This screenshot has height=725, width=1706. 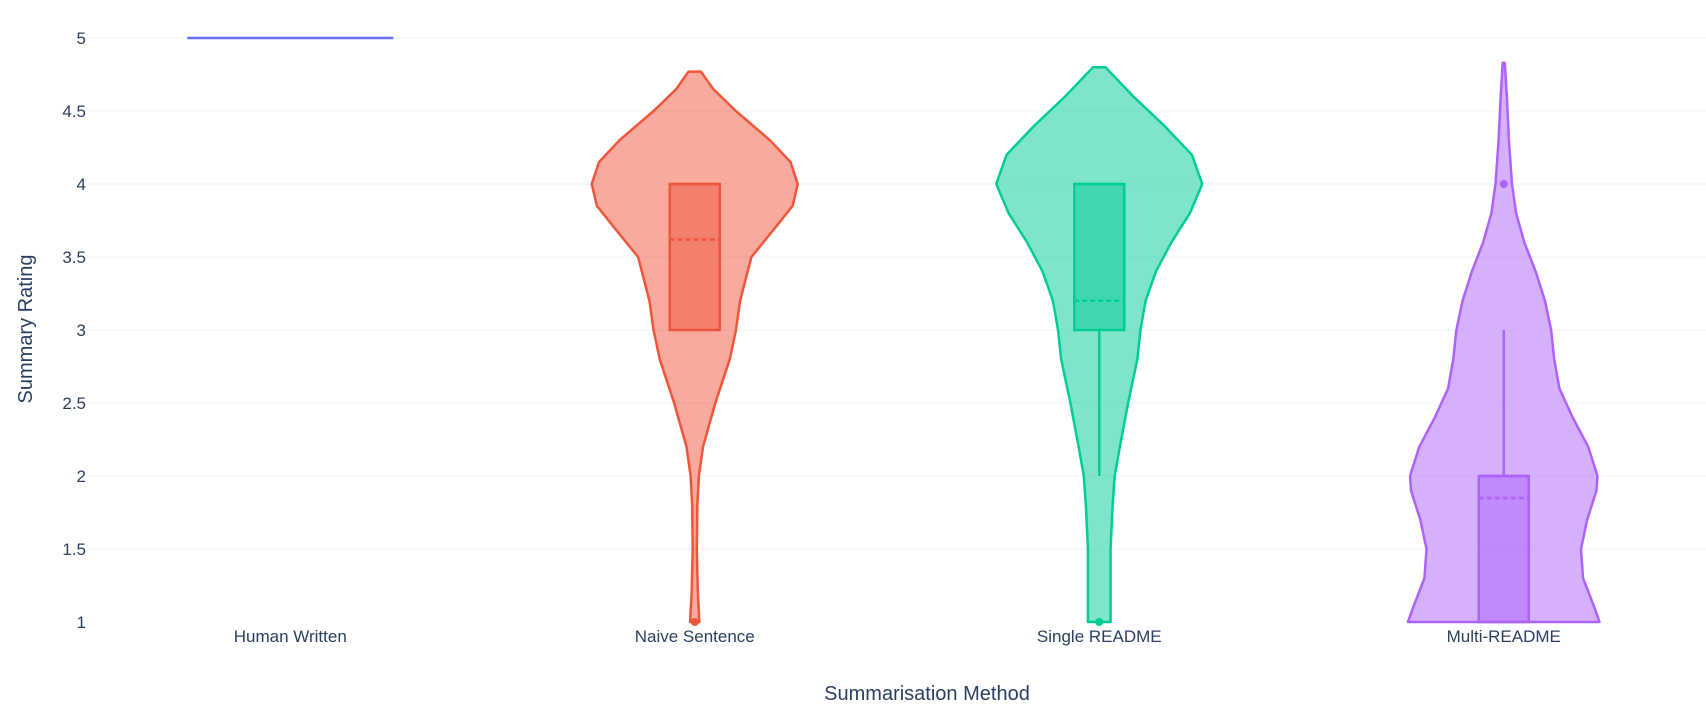 I want to click on violin-naive-sentence, so click(x=694, y=348).